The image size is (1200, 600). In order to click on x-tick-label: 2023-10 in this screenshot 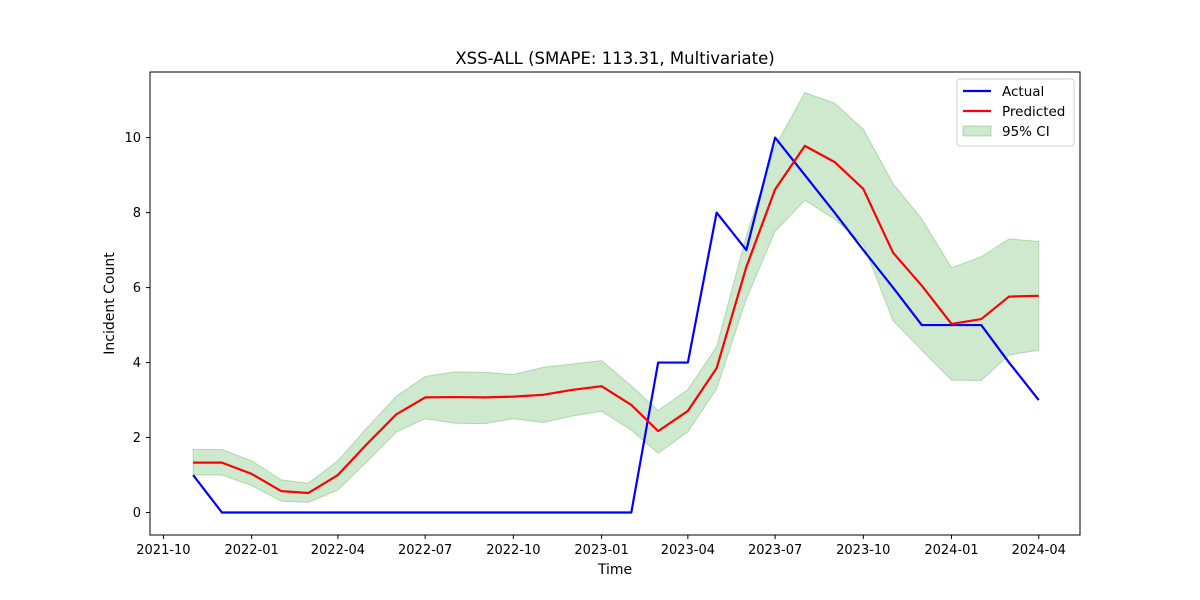, I will do `click(863, 550)`.